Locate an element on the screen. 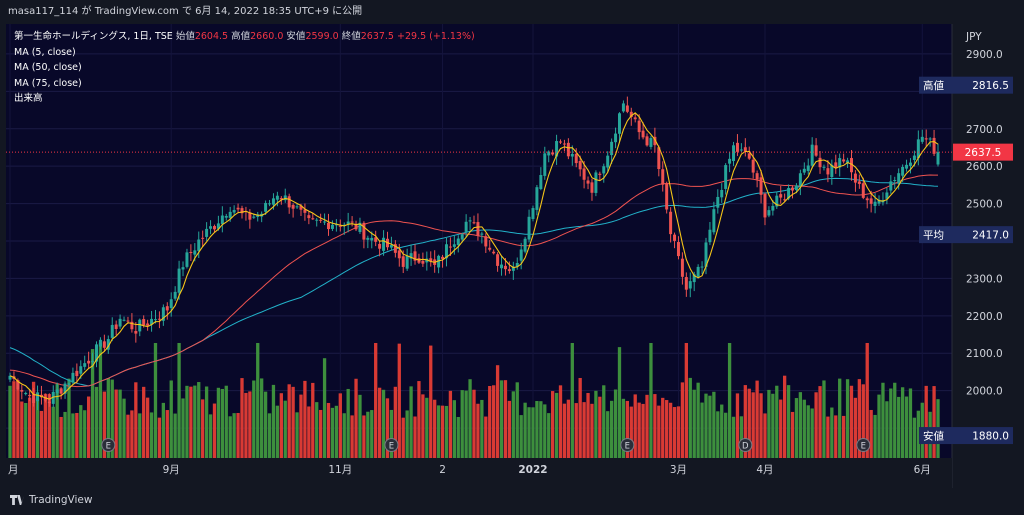 This screenshot has height=515, width=1024. indicator-volume: 出来高 is located at coordinates (28, 98).